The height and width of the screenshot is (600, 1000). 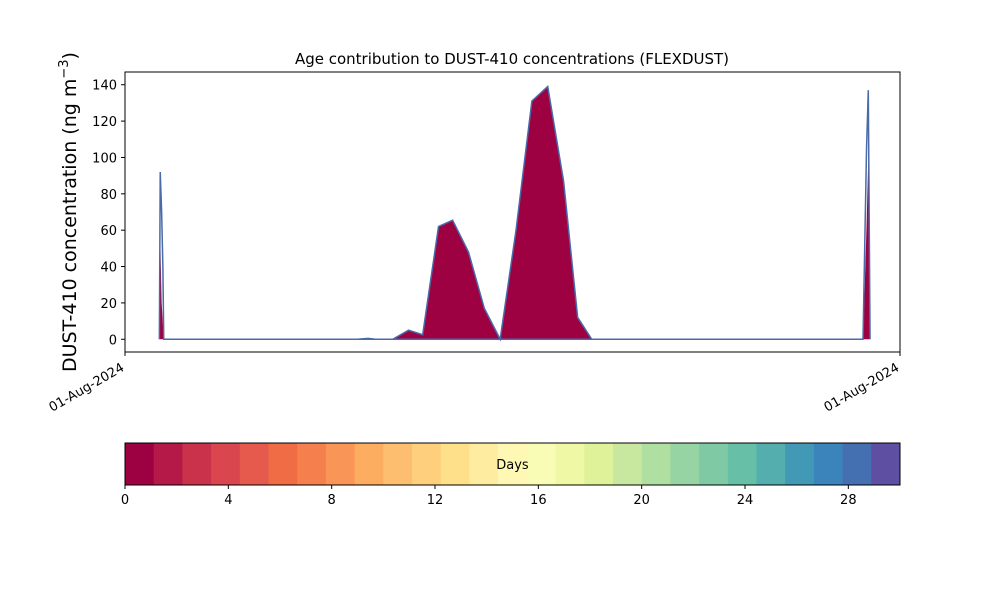 What do you see at coordinates (125, 500) in the screenshot?
I see `colorbar-tick-label: 0` at bounding box center [125, 500].